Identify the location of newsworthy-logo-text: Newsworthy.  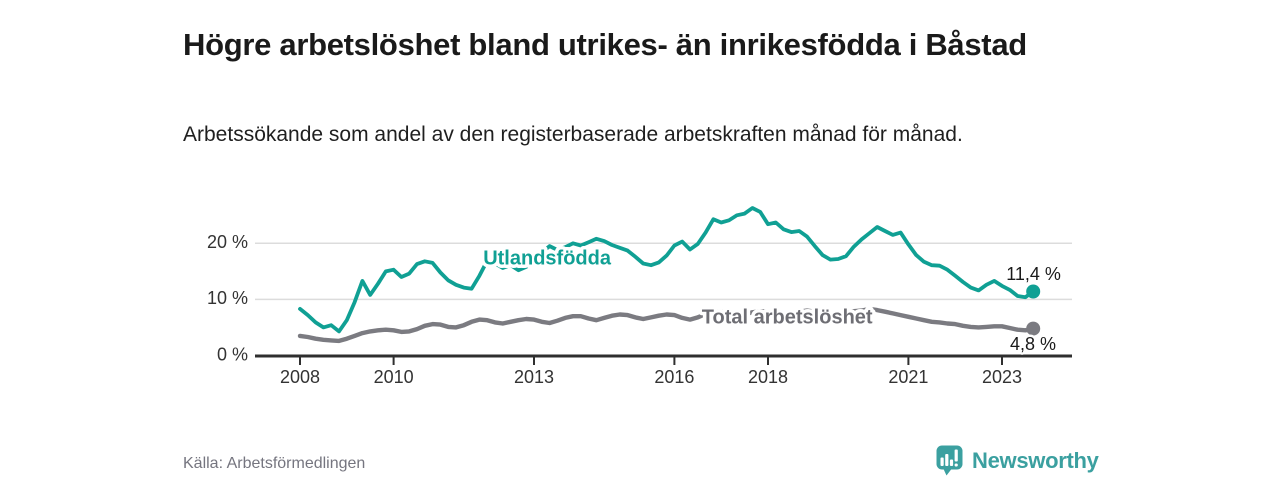
(1035, 460).